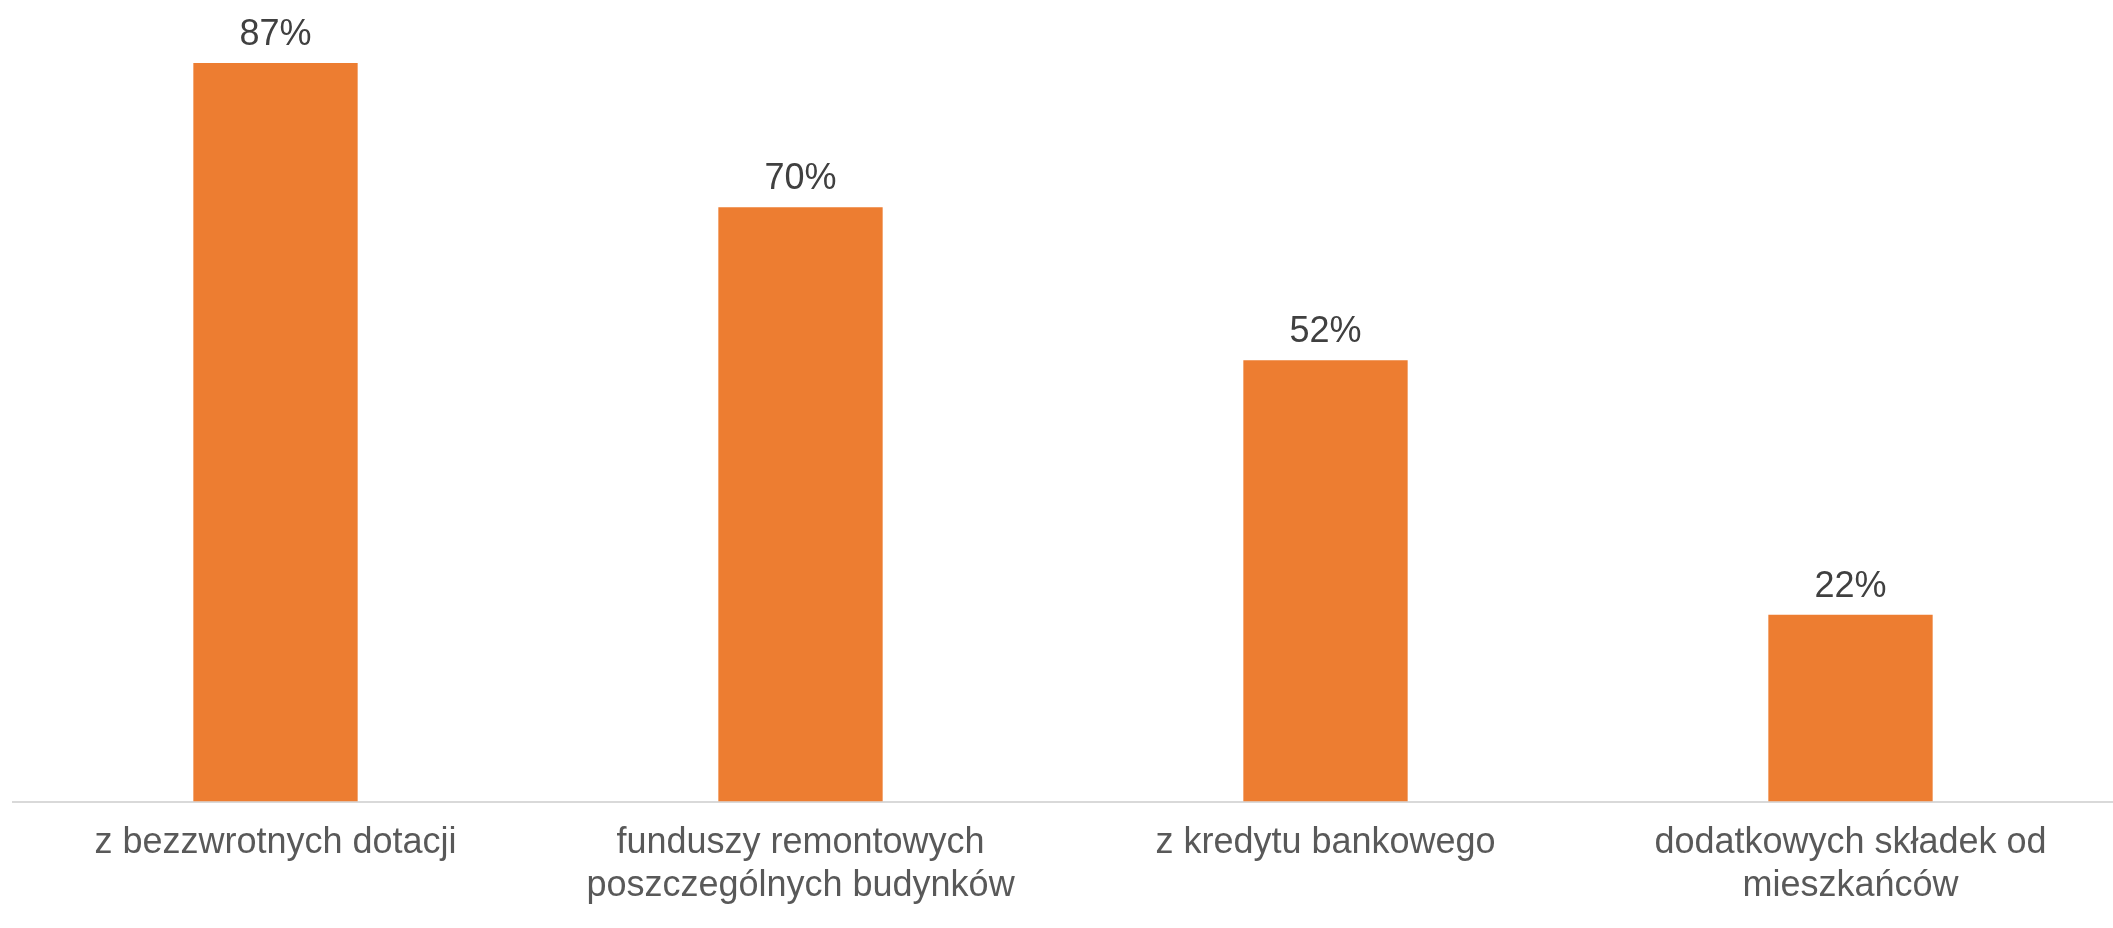  Describe the element at coordinates (1850, 862) in the screenshot. I see `x-tick-label: dodatkowych składek od mieszkańców` at that location.